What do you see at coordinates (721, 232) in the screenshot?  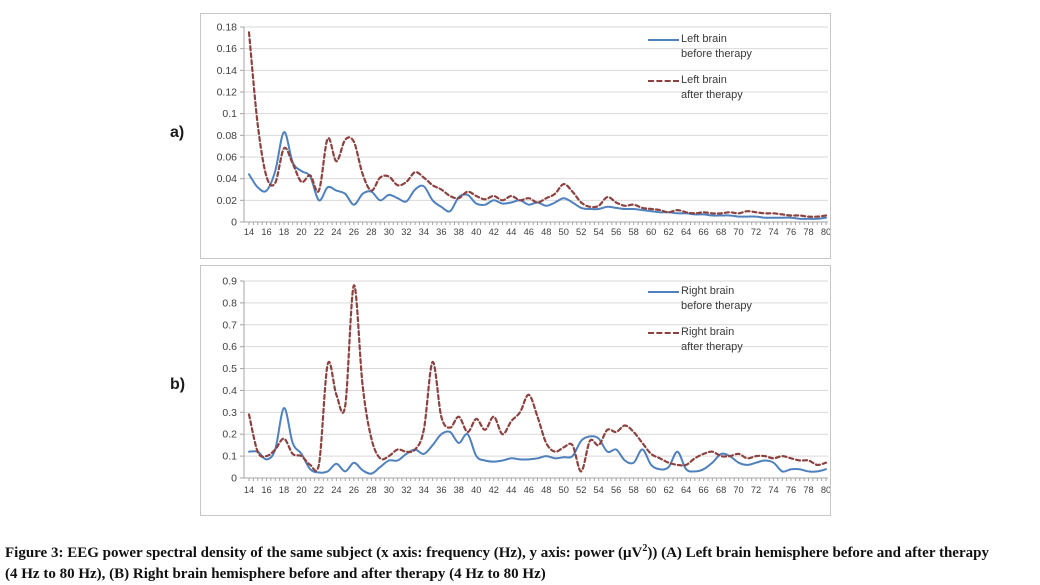 I see `x-tick-label: 68` at bounding box center [721, 232].